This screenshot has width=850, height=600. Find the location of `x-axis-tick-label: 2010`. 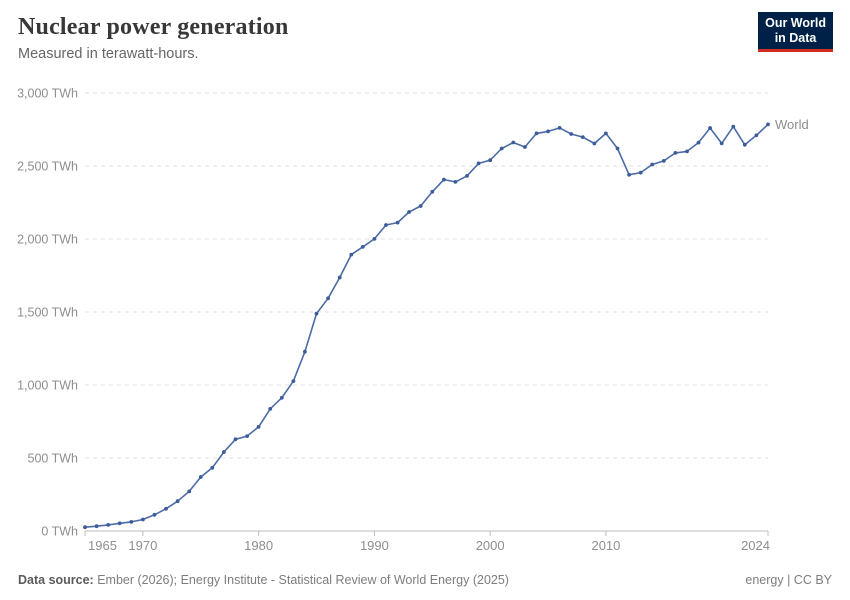

x-axis-tick-label: 2010 is located at coordinates (605, 545).